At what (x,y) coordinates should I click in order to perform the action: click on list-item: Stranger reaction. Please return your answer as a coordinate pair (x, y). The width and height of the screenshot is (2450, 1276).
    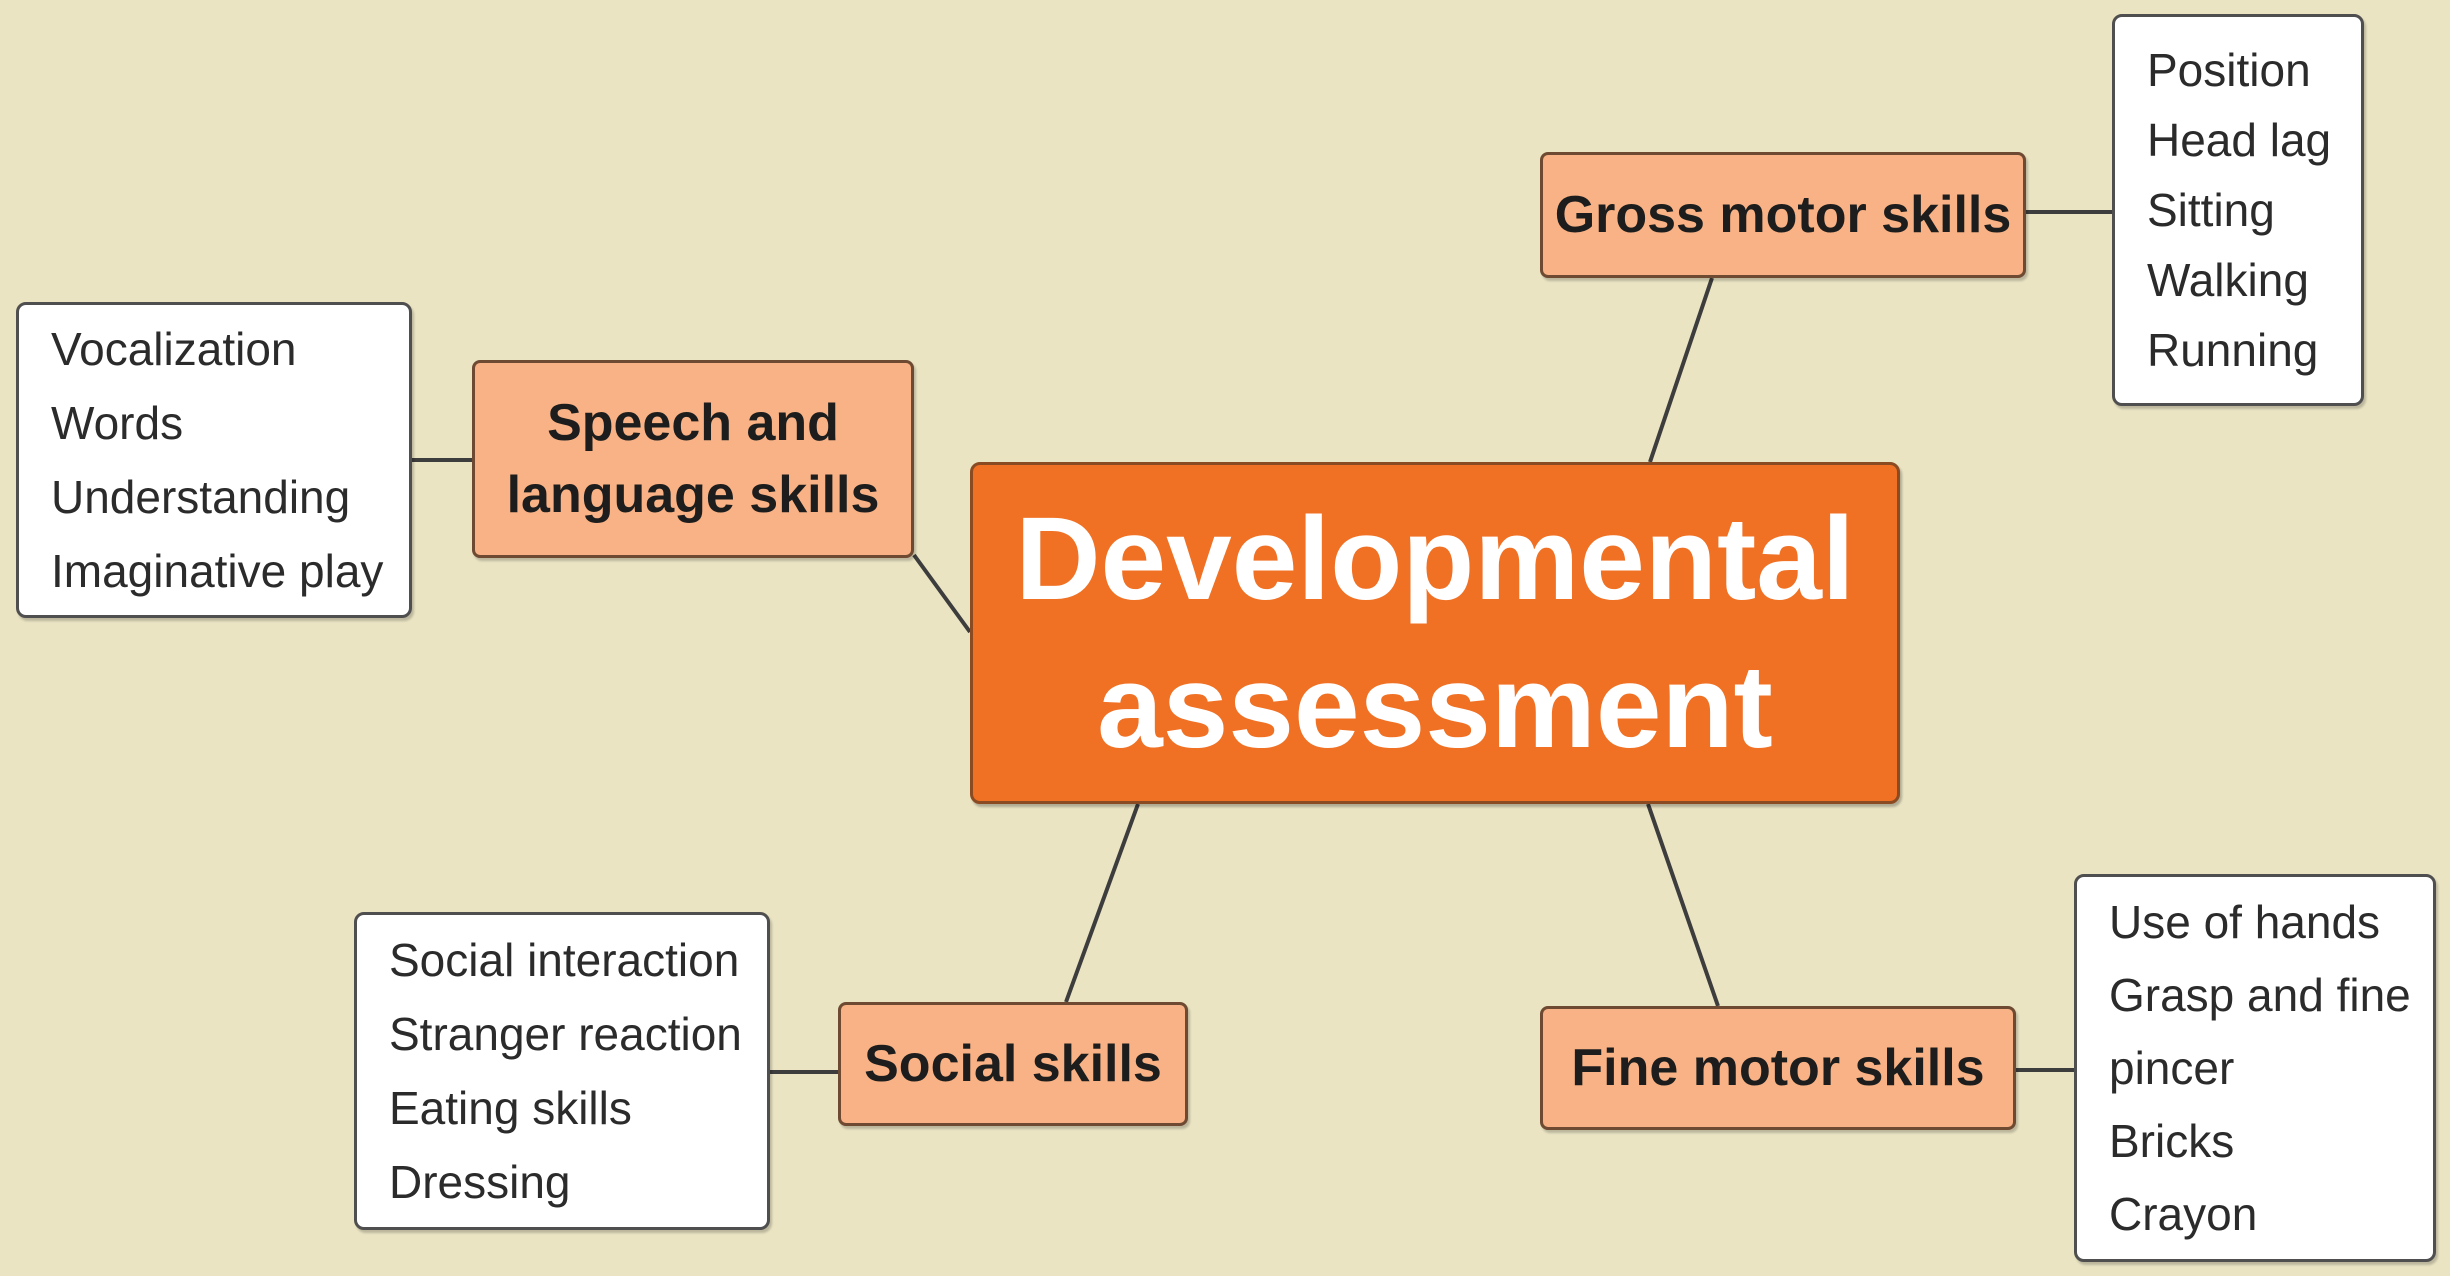
    Looking at the image, I should click on (565, 1034).